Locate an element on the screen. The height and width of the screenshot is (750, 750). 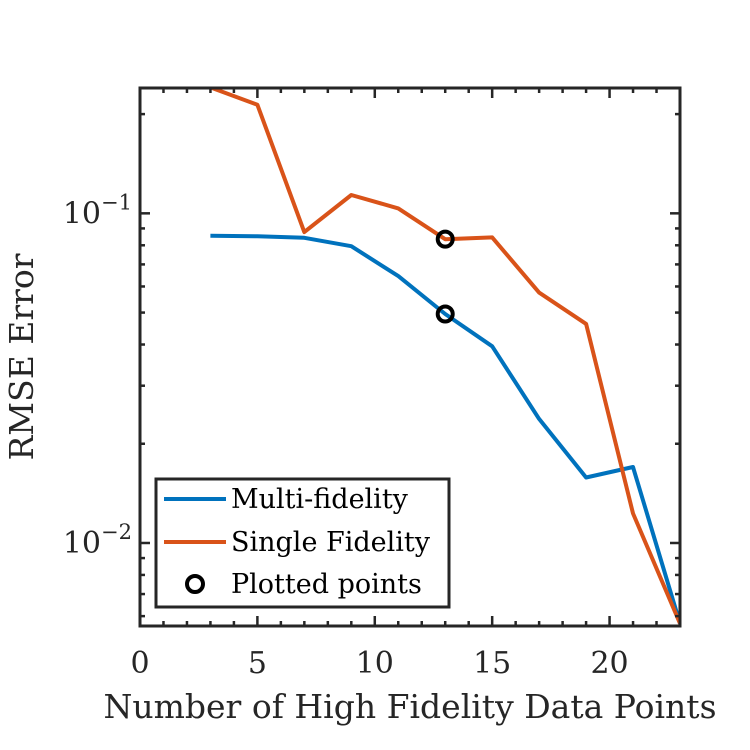
legend-label-multi-fidelity: Multi-fidelity is located at coordinates (320, 499).